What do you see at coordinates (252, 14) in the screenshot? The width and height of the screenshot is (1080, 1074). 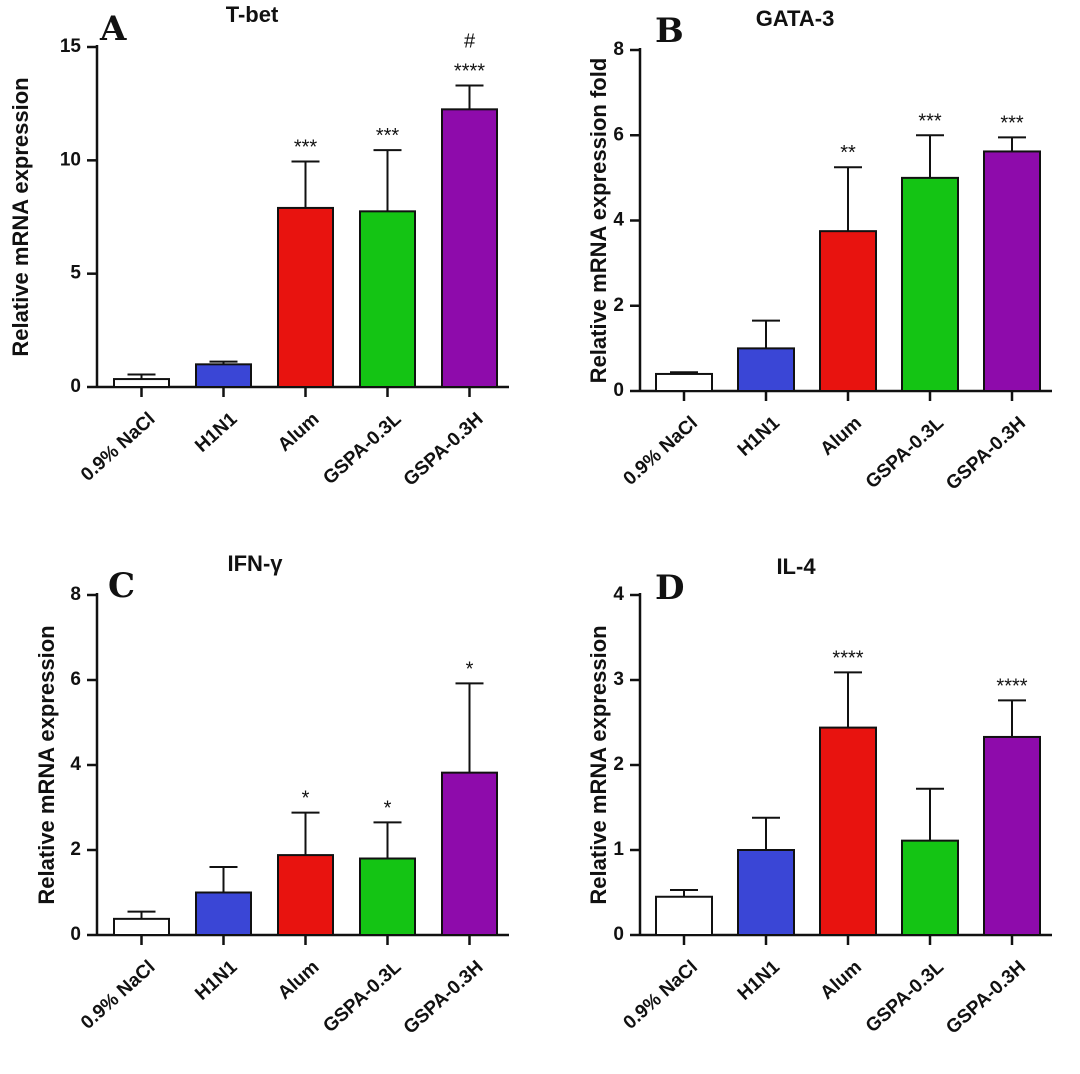 I see `panel-title: T-bet` at bounding box center [252, 14].